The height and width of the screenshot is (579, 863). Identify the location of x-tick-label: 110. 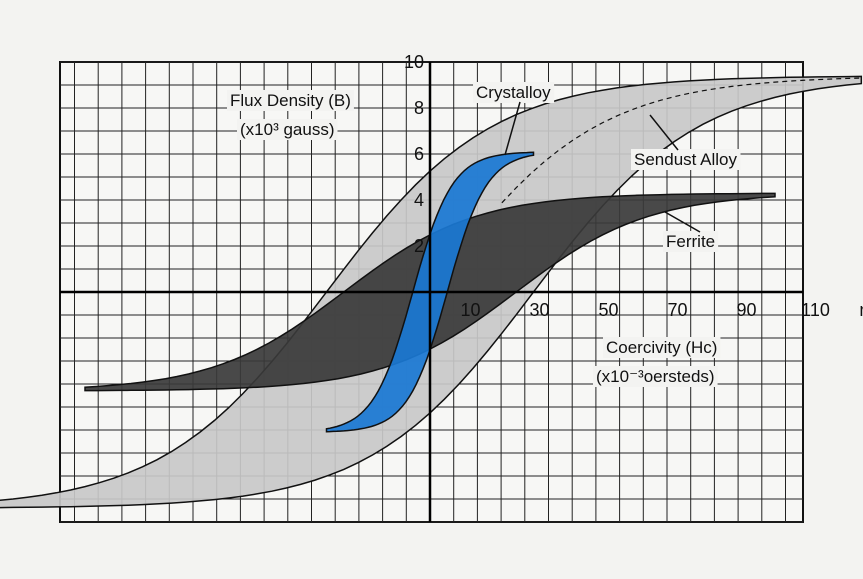
(815, 310).